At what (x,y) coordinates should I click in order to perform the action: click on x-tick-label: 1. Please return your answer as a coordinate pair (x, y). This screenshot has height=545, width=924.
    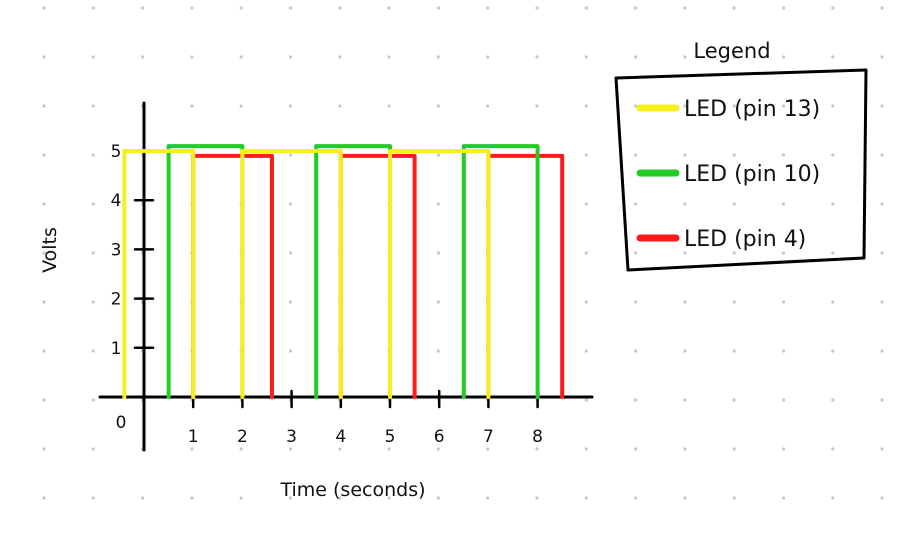
    Looking at the image, I should click on (193, 437).